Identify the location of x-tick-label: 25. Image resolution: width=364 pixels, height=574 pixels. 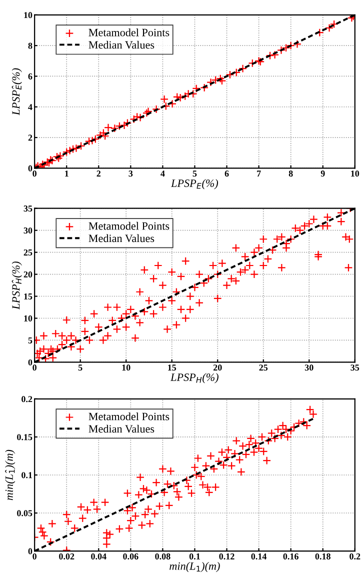
(263, 367).